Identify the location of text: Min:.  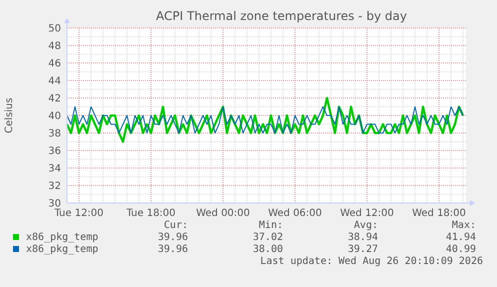
(270, 225).